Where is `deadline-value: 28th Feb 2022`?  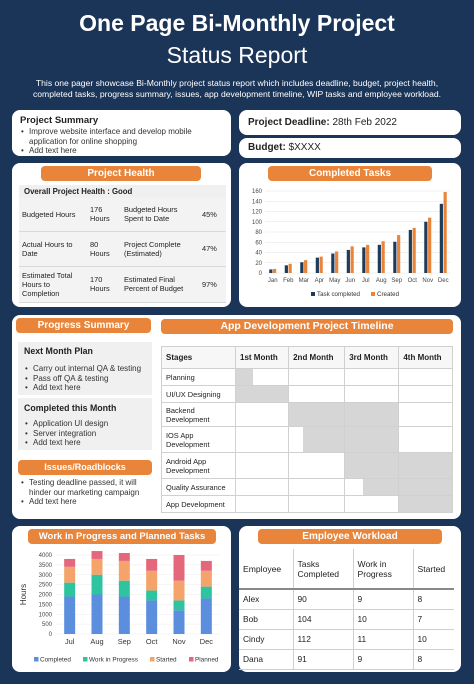
deadline-value: 28th Feb 2022 is located at coordinates (364, 122).